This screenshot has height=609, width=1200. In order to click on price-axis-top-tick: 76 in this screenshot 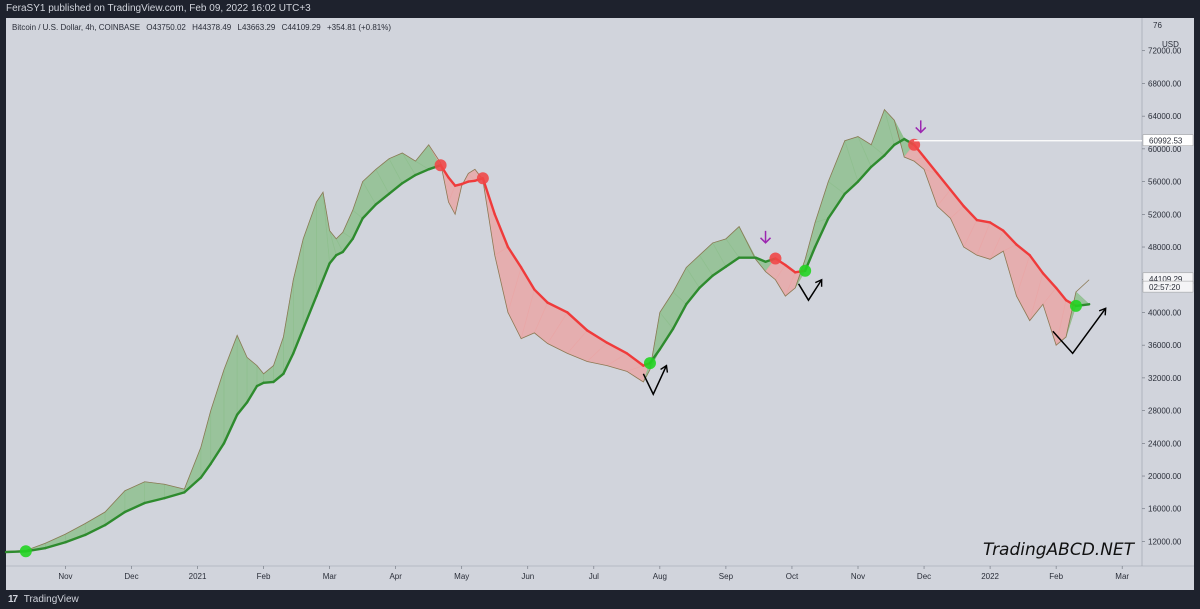, I will do `click(1157, 25)`.